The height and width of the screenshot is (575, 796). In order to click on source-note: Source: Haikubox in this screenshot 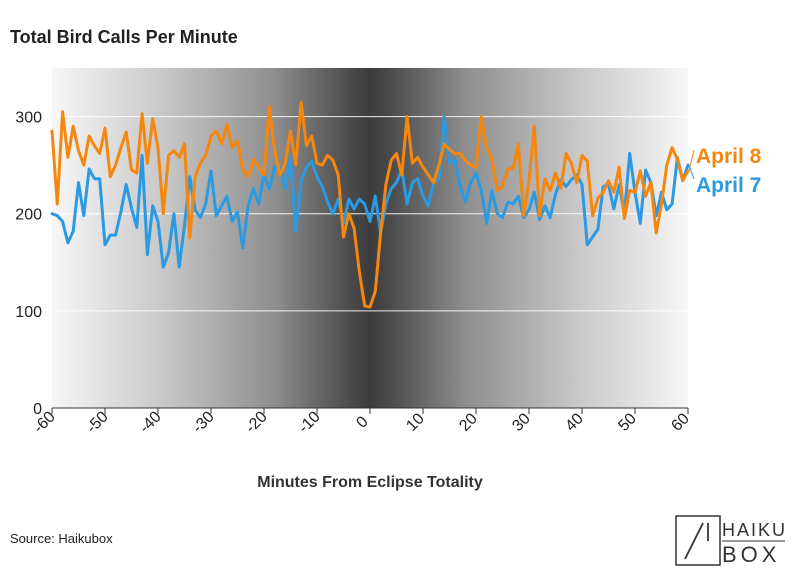, I will do `click(61, 538)`.